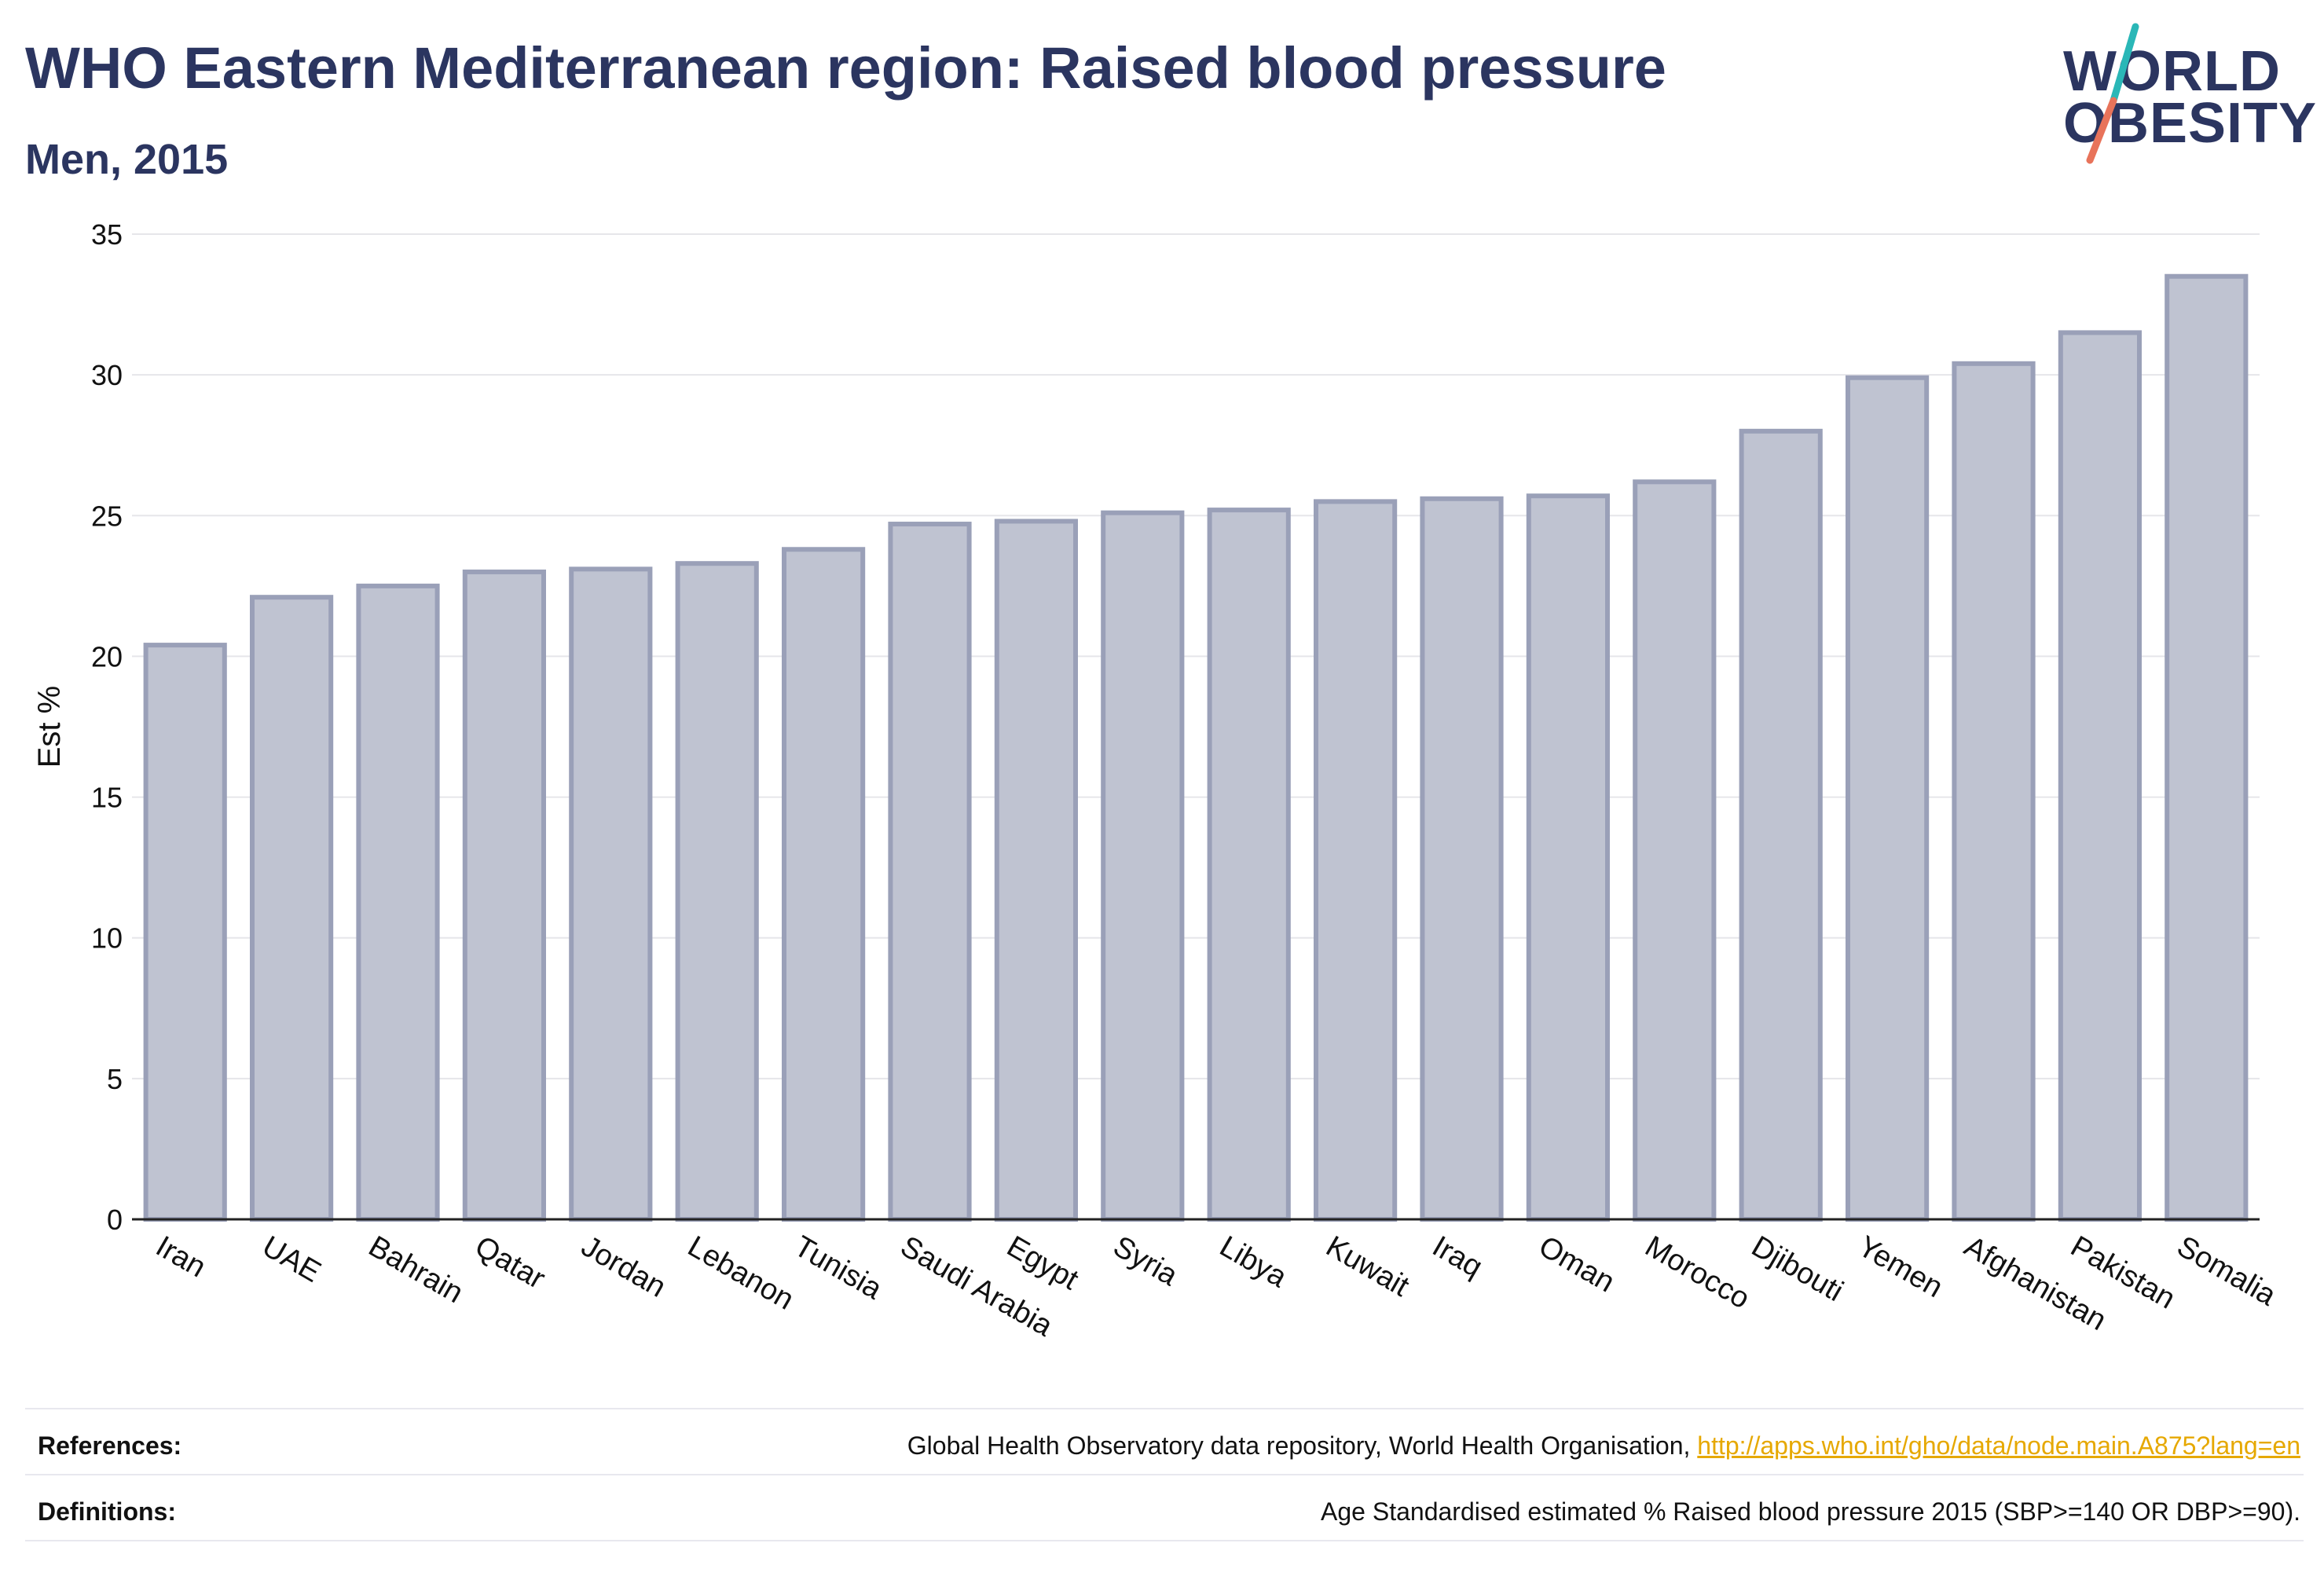  What do you see at coordinates (1994, 791) in the screenshot?
I see `bar-afghanistan` at bounding box center [1994, 791].